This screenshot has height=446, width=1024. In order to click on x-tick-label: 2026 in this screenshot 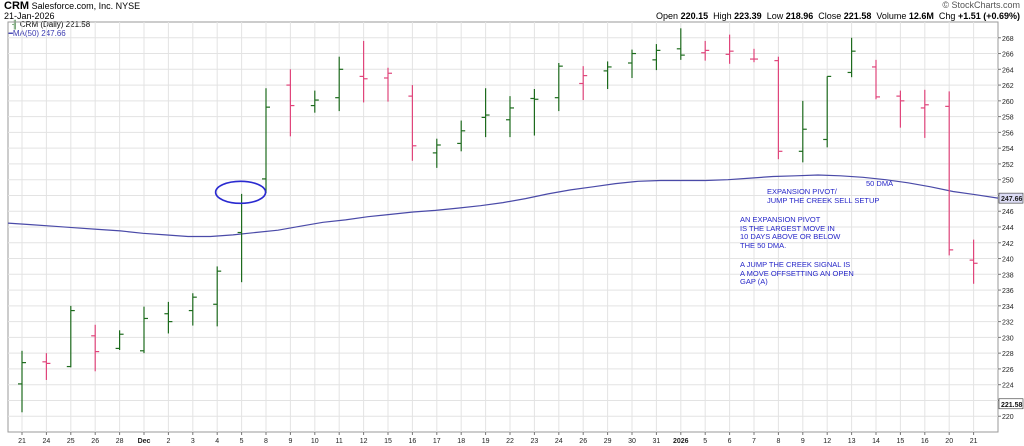, I will do `click(681, 441)`.